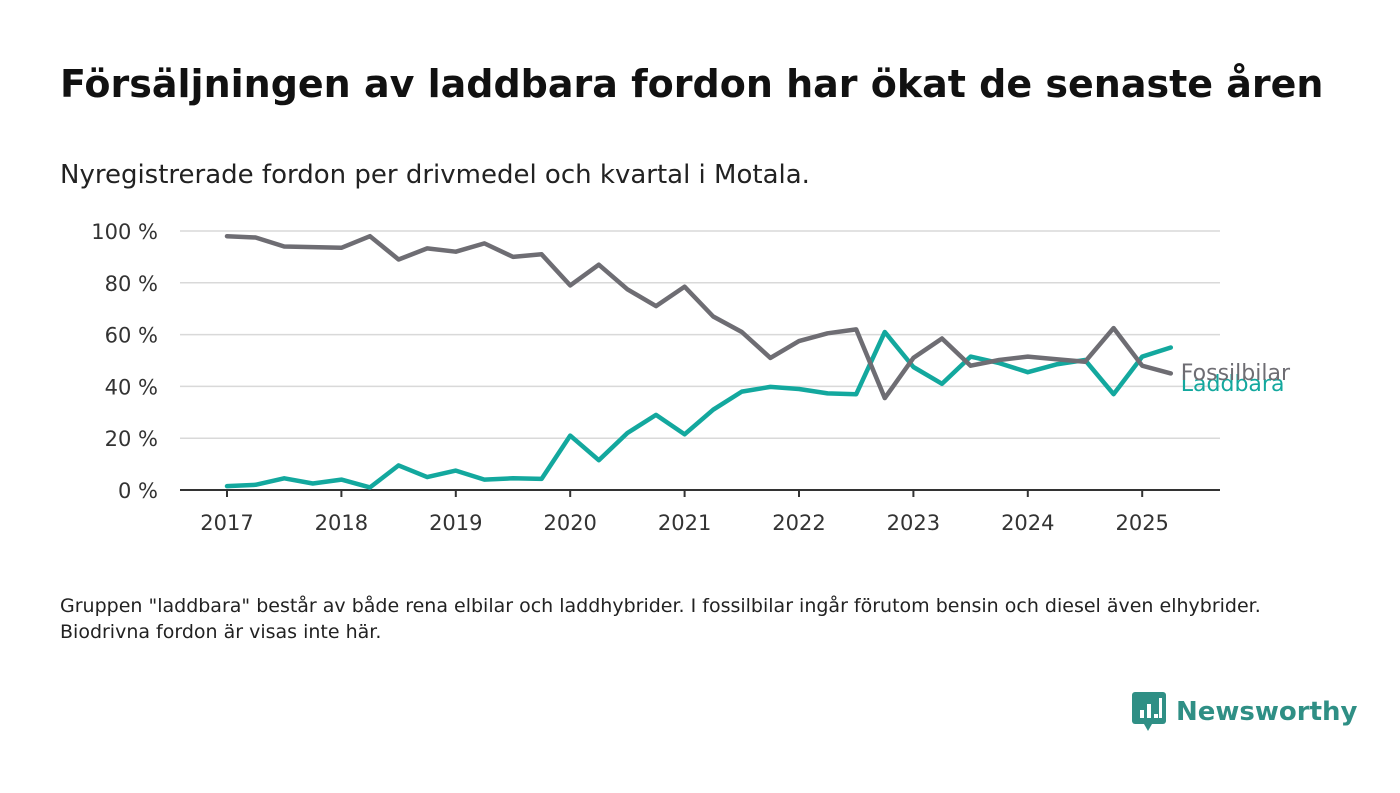  I want to click on x-tick-label: 2018, so click(341, 523).